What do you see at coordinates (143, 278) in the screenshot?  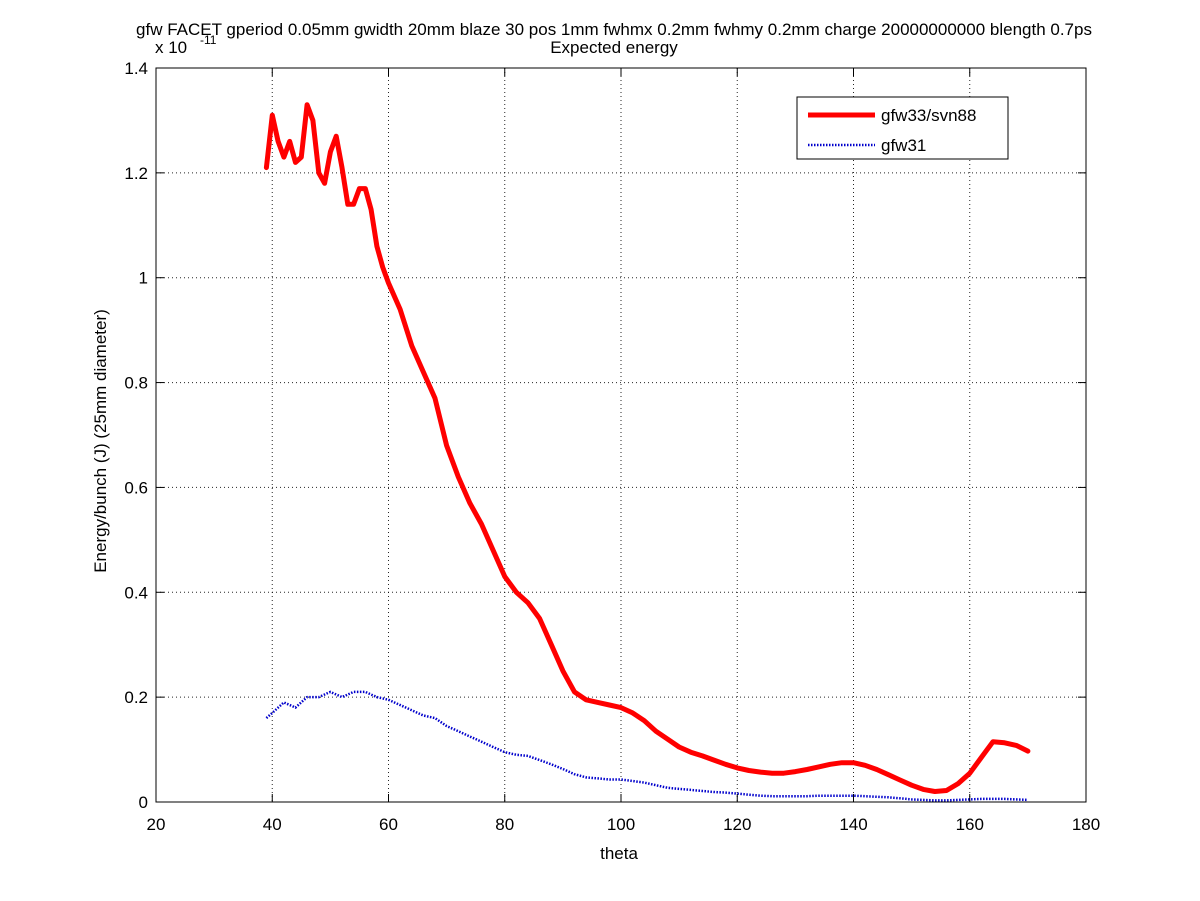 I see `y-tick-label: 1` at bounding box center [143, 278].